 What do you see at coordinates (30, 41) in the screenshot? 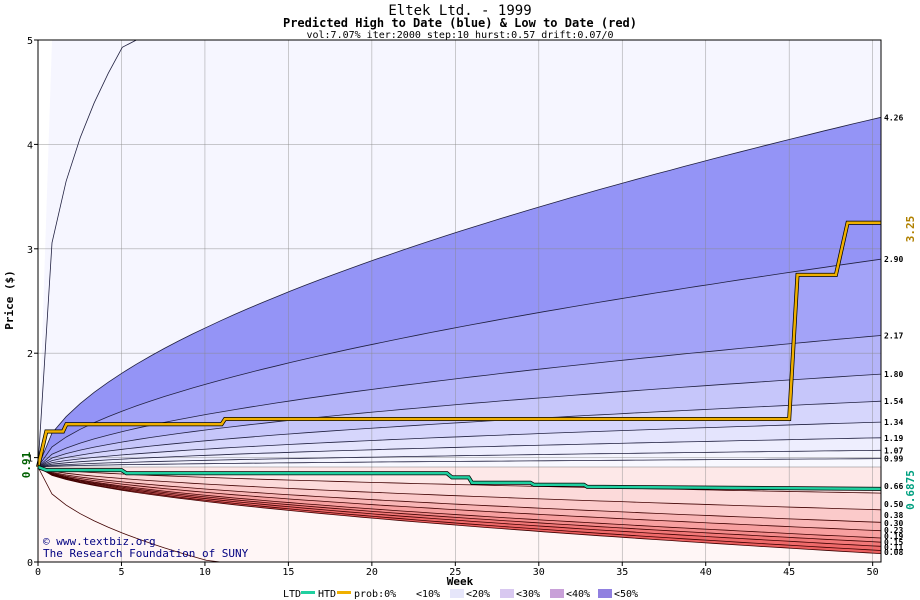
I see `y-tick-label-5: 5` at bounding box center [30, 41].